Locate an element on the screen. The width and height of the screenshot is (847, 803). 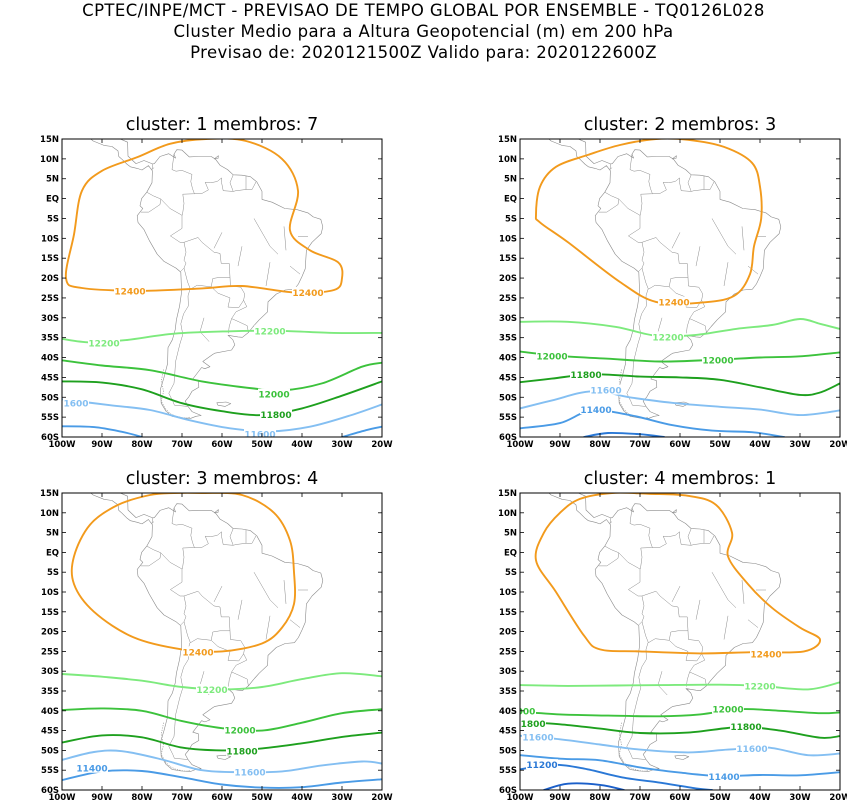
lon-tick-label: 80W is located at coordinates (600, 445).